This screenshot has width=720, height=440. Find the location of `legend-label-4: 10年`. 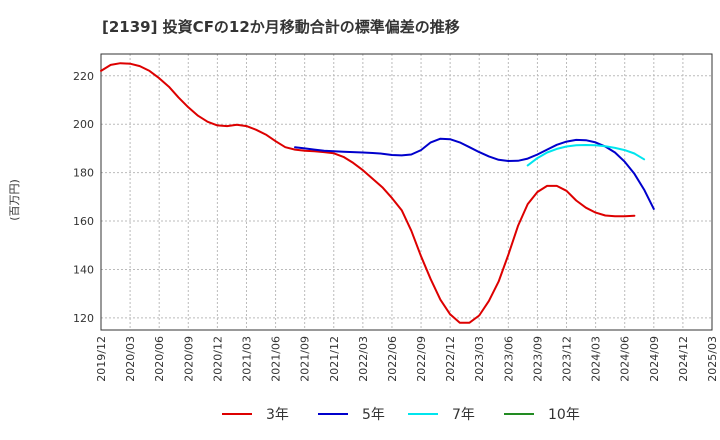

legend-label-4: 10年 is located at coordinates (564, 415).